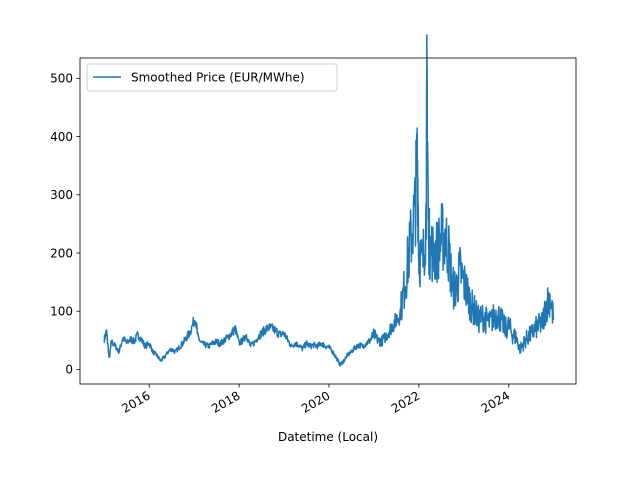  I want to click on x-axis-label: Datetime (Local), so click(328, 437).